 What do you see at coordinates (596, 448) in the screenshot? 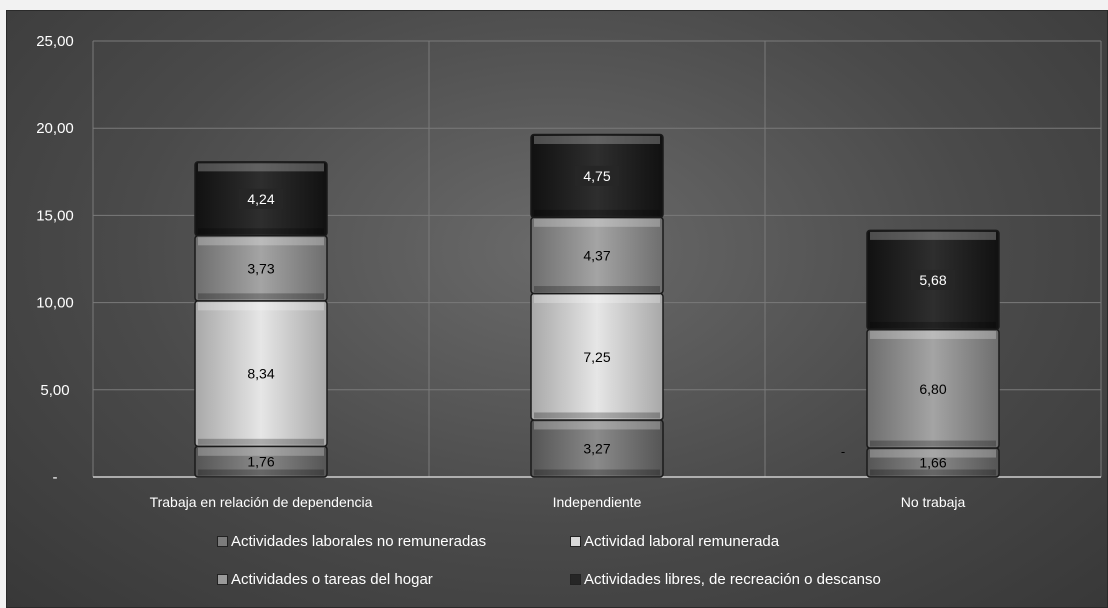
I see `data-label: 3,27` at bounding box center [596, 448].